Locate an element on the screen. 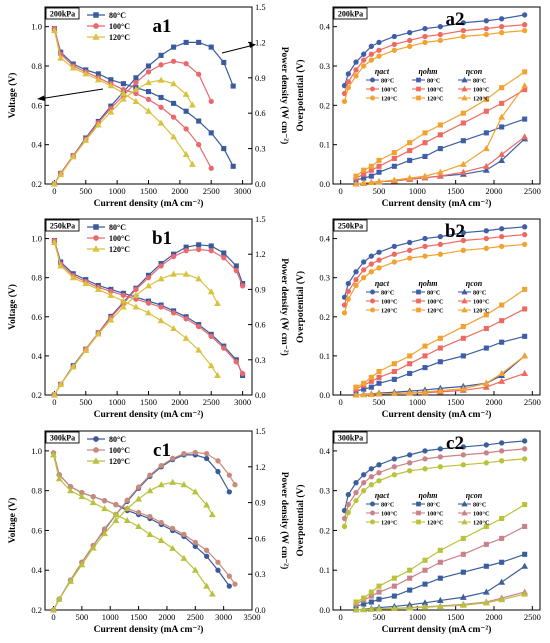 This screenshot has width=550, height=643. legend-header: ηcon is located at coordinates (474, 71).